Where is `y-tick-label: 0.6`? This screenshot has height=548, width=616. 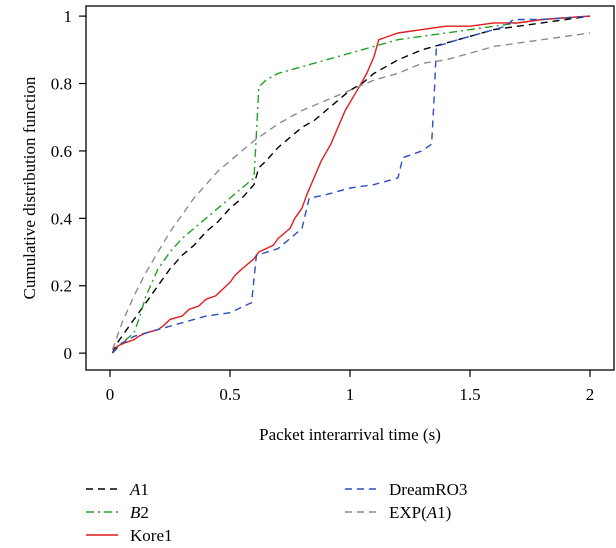
y-tick-label: 0.6 is located at coordinates (61, 151).